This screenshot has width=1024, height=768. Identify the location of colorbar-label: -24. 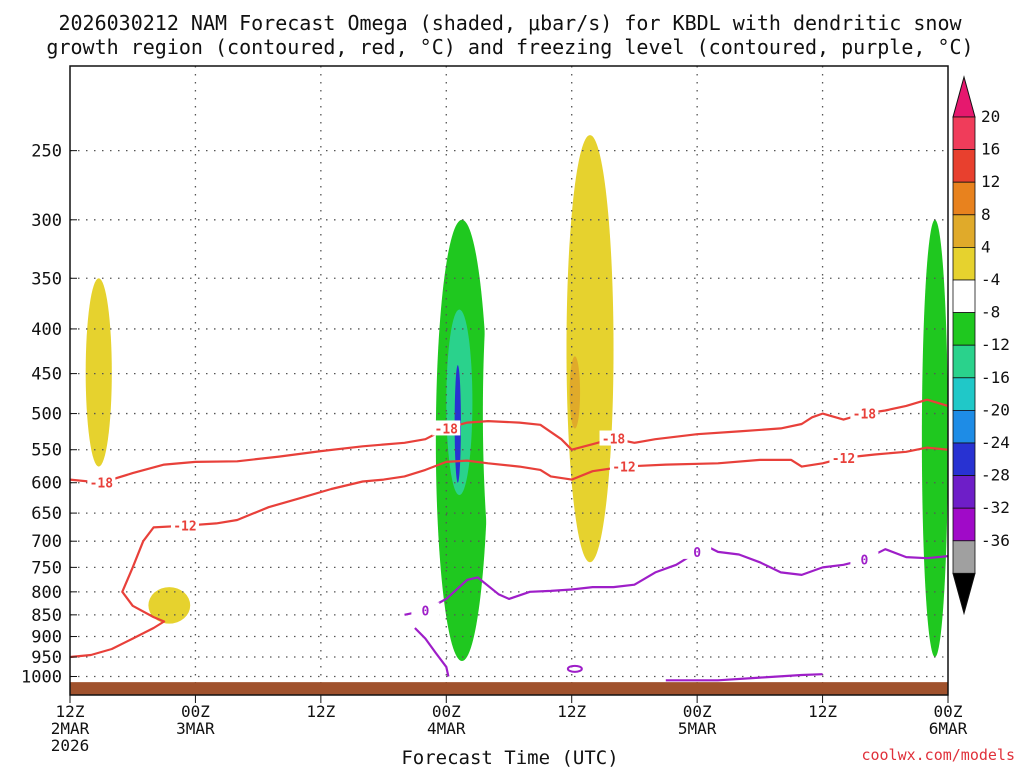
(995, 442).